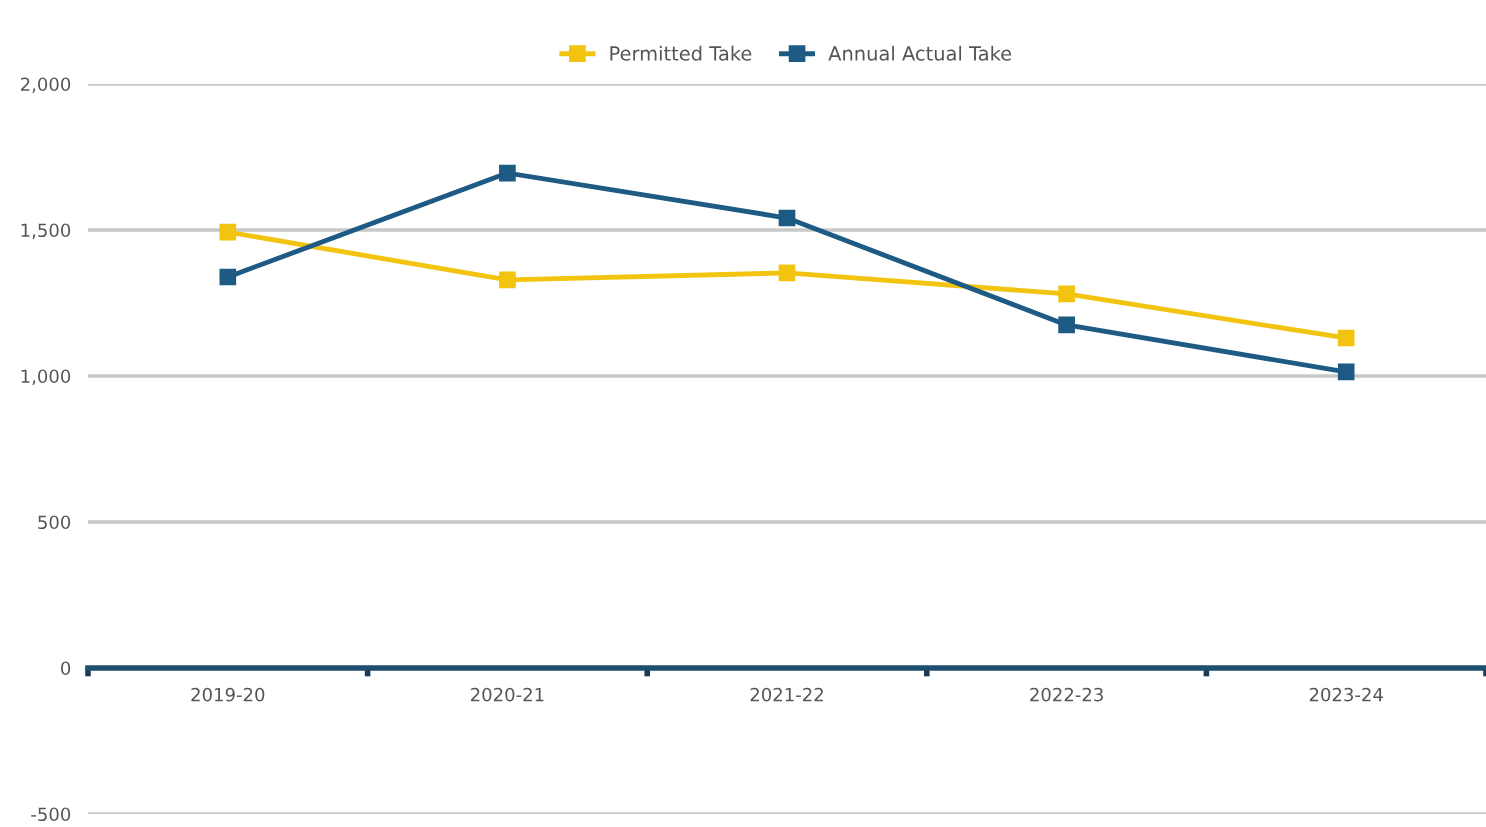  What do you see at coordinates (45, 85) in the screenshot?
I see `y-tick-label: 2,000` at bounding box center [45, 85].